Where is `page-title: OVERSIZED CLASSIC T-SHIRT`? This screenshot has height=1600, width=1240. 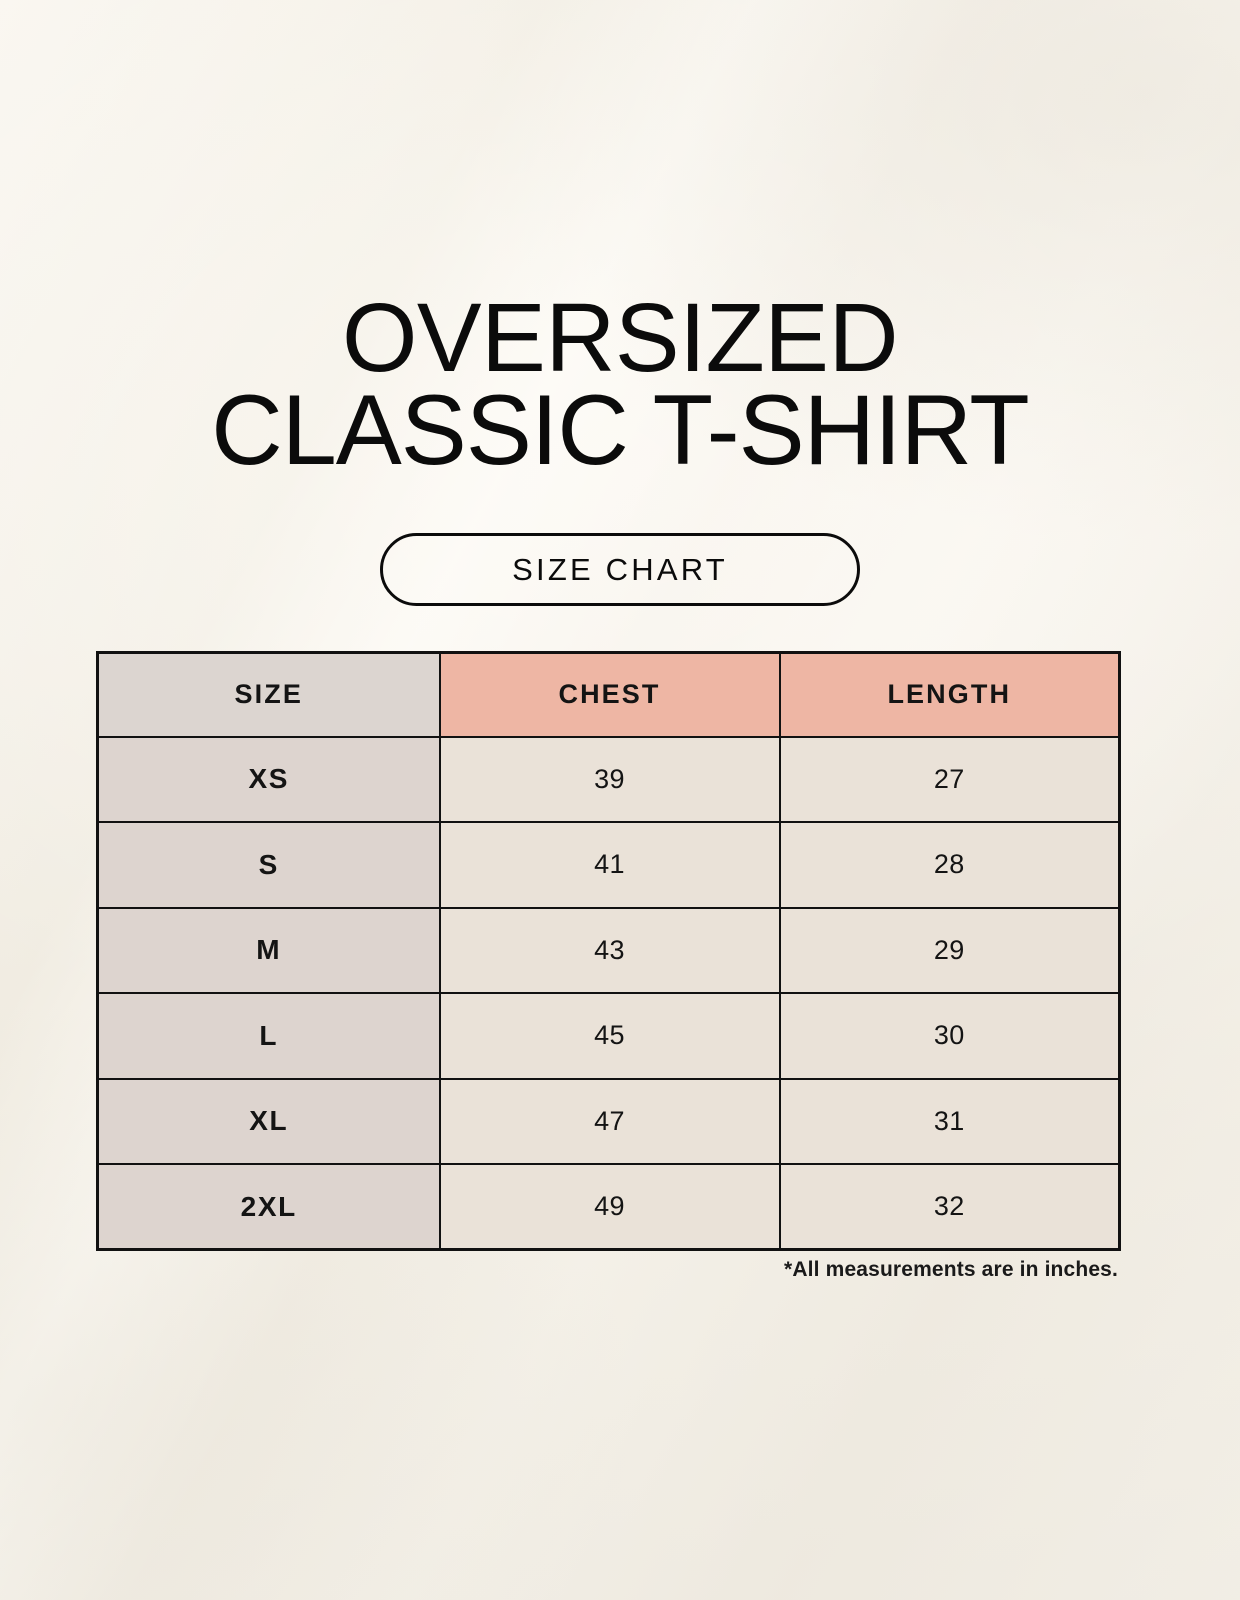 page-title: OVERSIZED CLASSIC T-SHIRT is located at coordinates (620, 384).